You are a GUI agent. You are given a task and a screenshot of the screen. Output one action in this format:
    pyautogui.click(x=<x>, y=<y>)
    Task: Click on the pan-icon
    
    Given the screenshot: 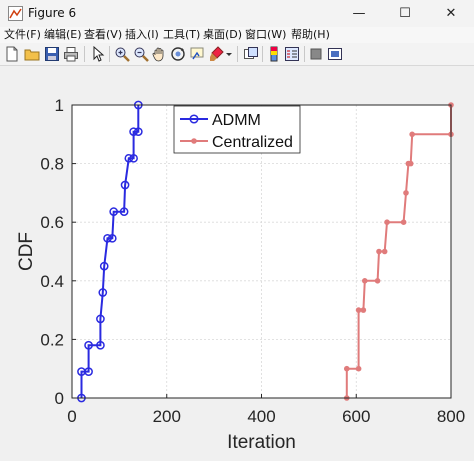 What is the action you would take?
    pyautogui.click(x=159, y=54)
    